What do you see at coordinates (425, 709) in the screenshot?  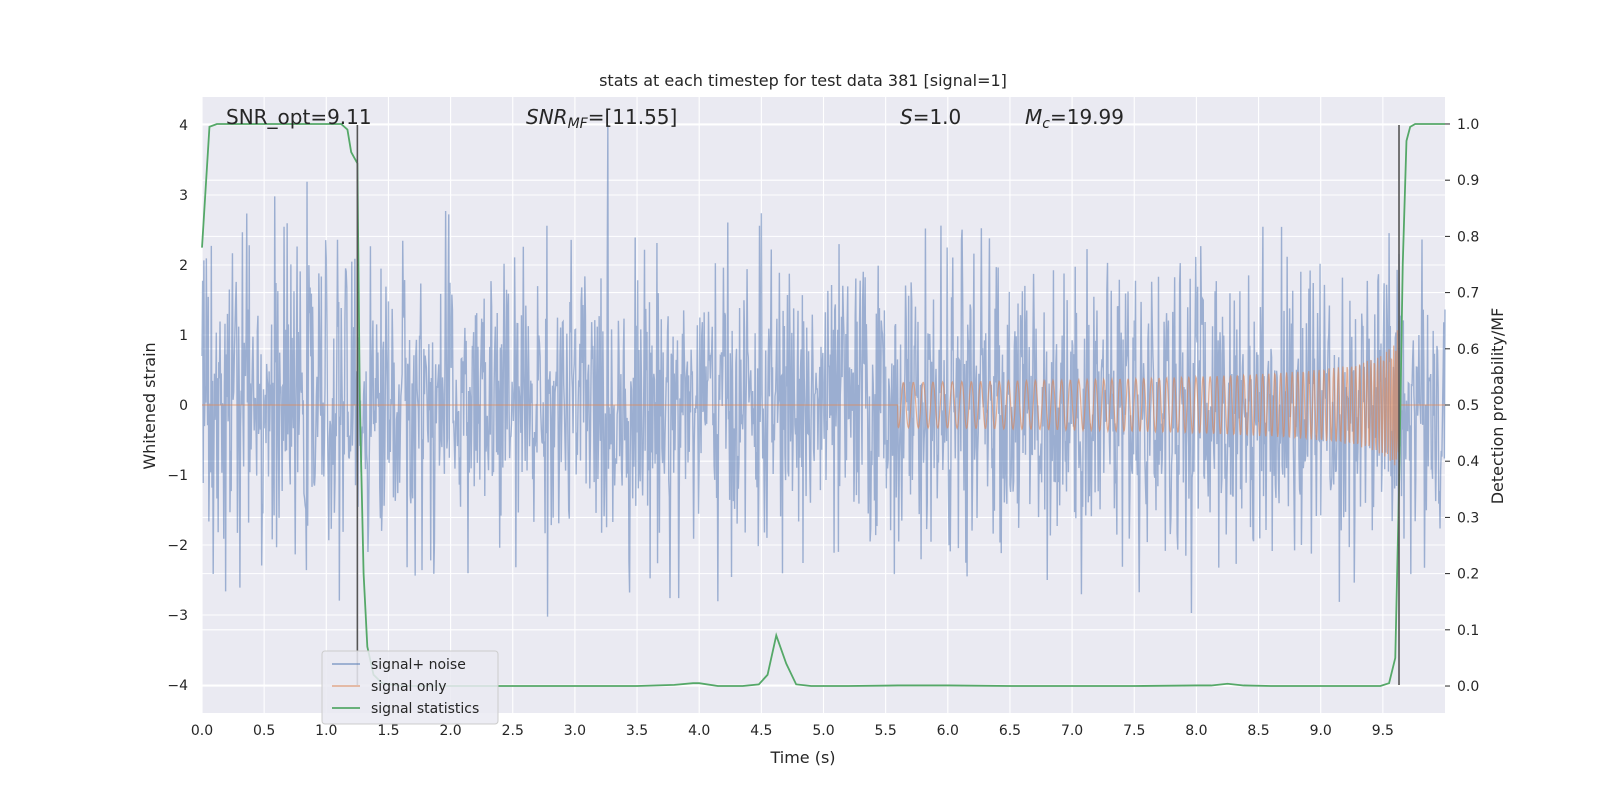 I see `legend-entry-signal-statistics: signal statistics` at bounding box center [425, 709].